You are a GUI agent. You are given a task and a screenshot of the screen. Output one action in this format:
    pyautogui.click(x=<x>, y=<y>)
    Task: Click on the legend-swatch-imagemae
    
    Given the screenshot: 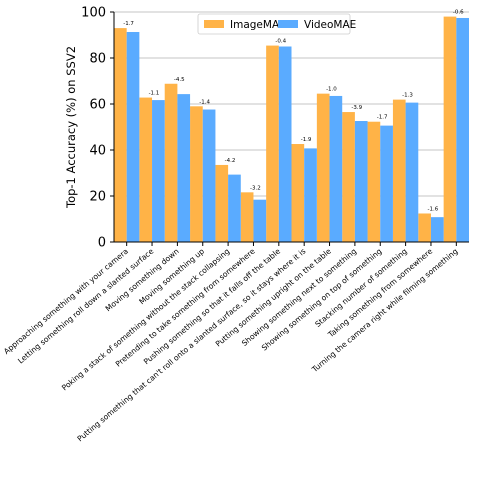 What is the action you would take?
    pyautogui.click(x=214, y=24)
    